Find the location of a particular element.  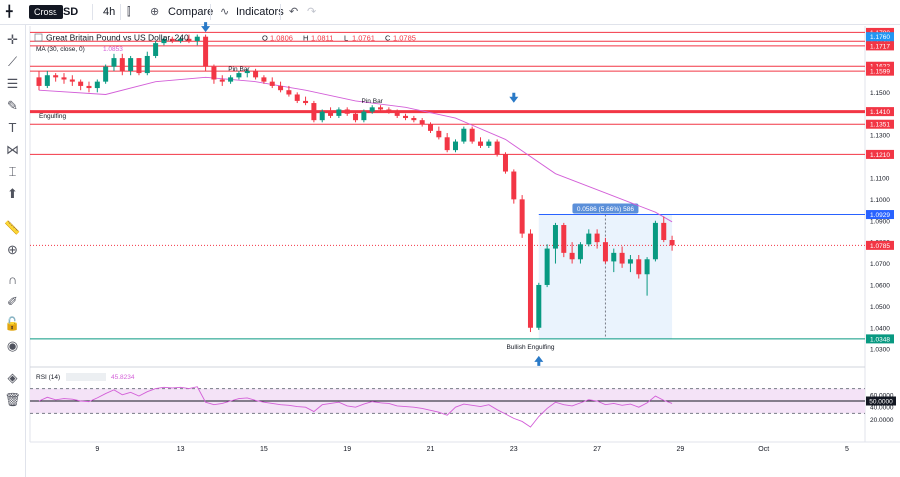

tooltip: Cross is located at coordinates (46, 12).